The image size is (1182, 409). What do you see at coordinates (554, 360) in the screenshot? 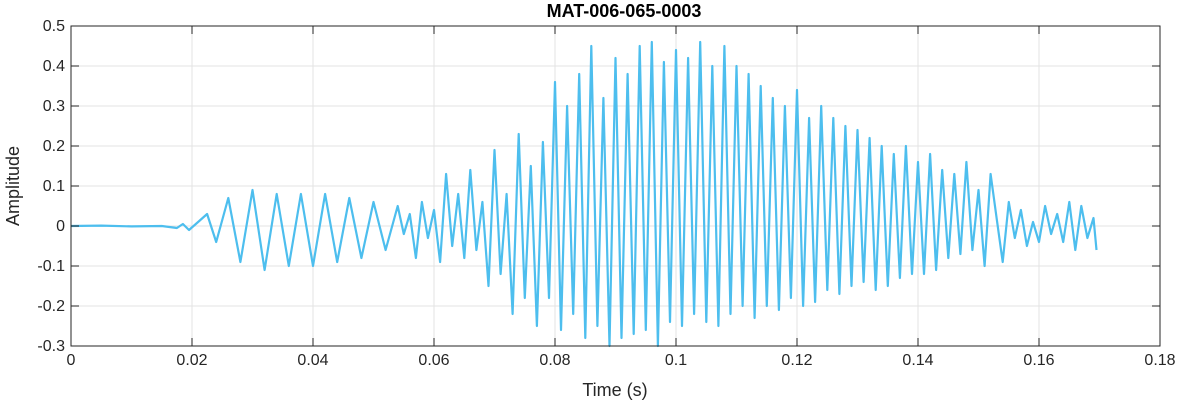
I see `x-tick-label: 0.08` at bounding box center [554, 360].